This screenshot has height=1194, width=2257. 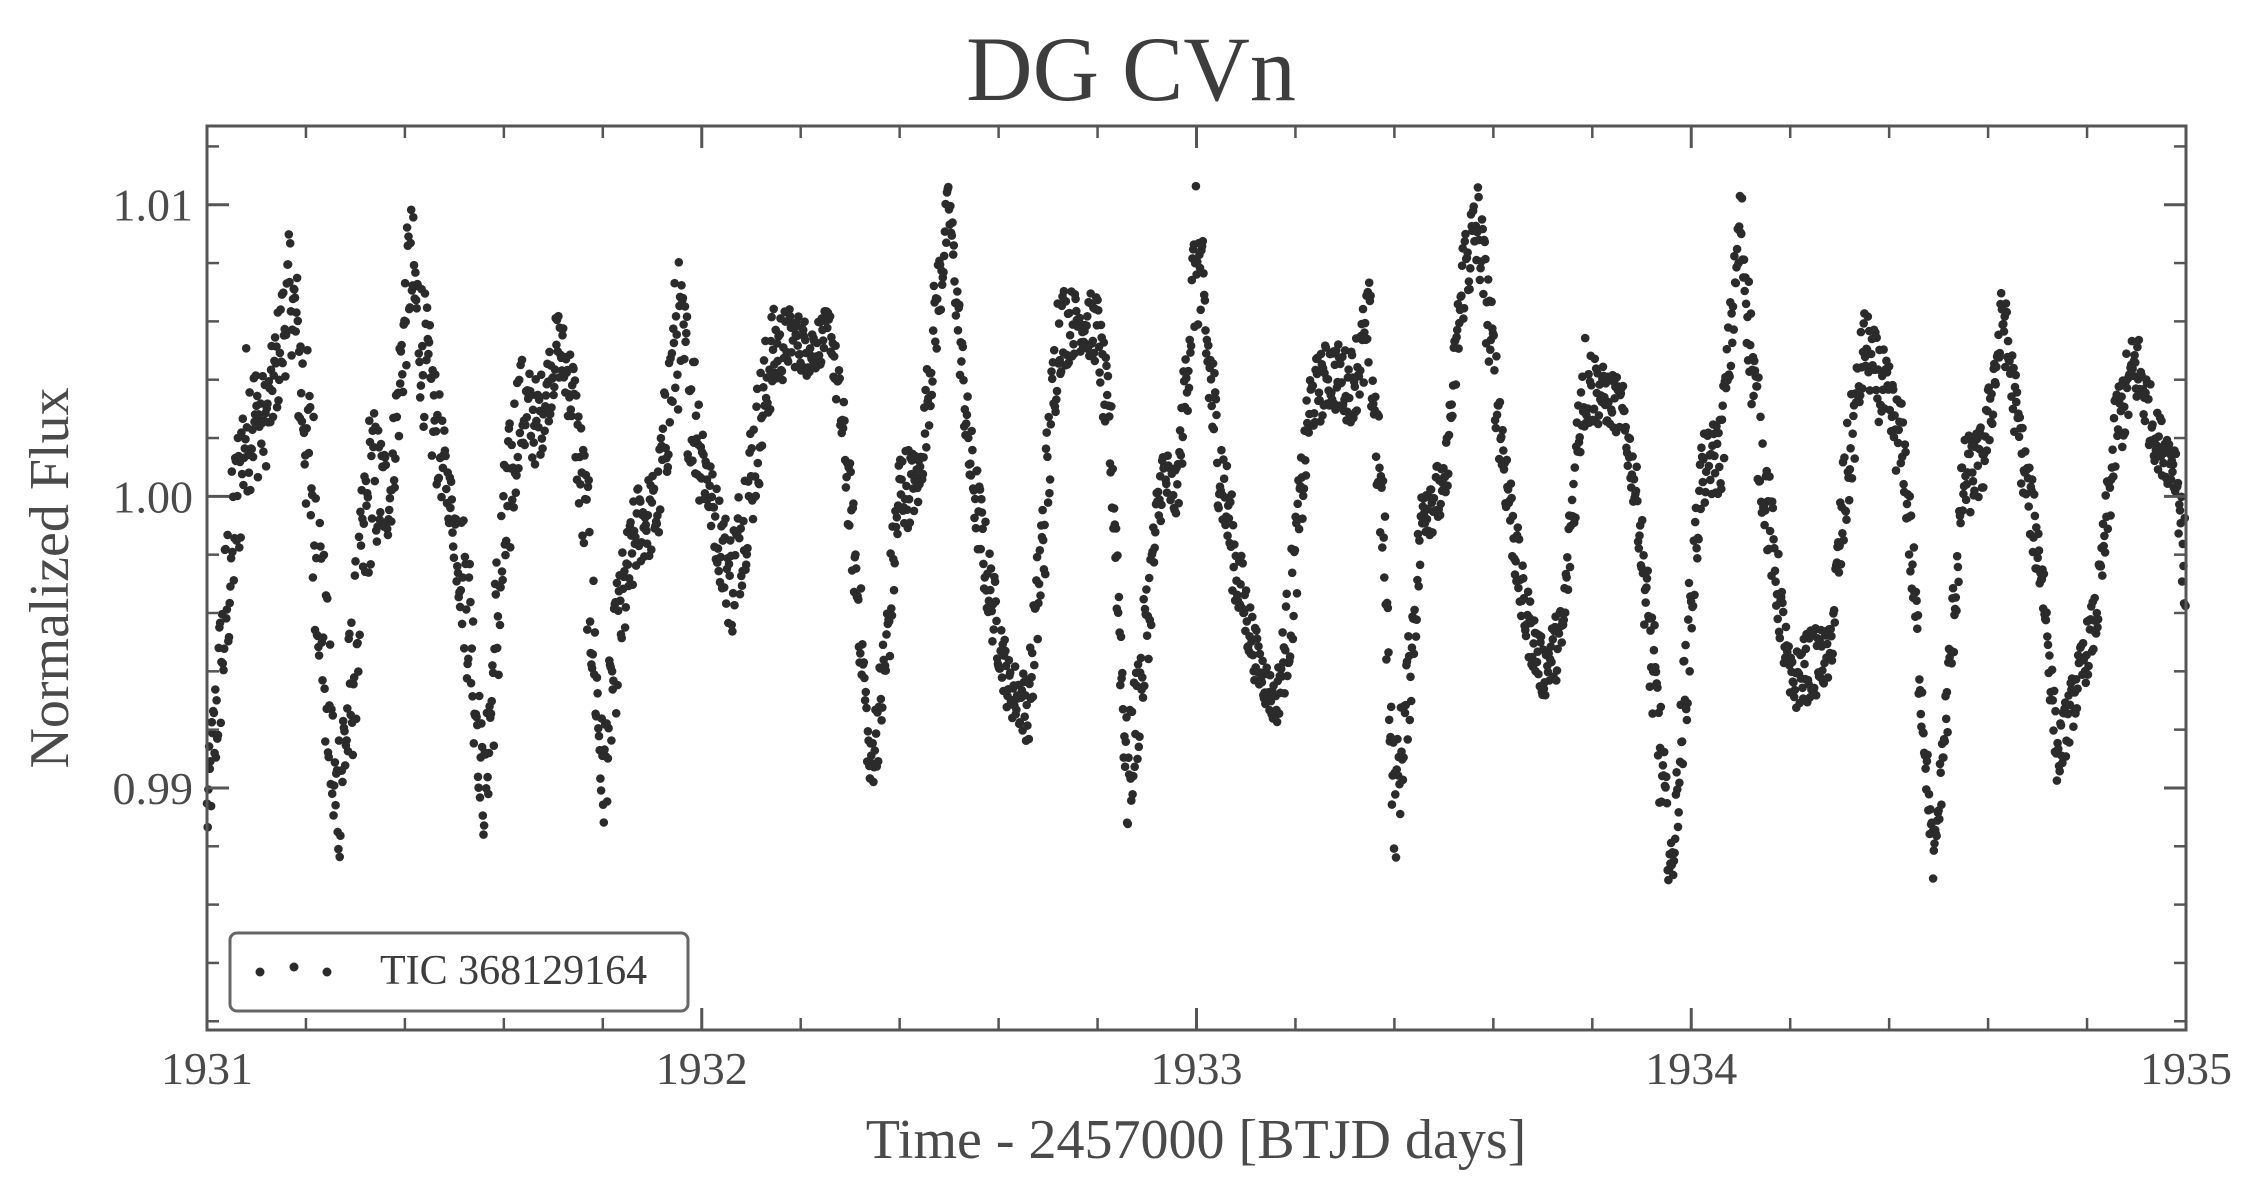 I want to click on legend-box, so click(x=459, y=972).